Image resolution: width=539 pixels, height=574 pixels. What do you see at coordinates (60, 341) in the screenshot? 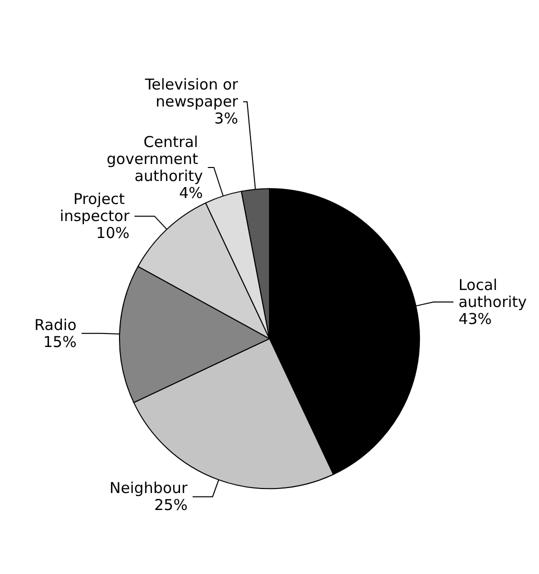
I see `data-label: 15%` at bounding box center [60, 341].